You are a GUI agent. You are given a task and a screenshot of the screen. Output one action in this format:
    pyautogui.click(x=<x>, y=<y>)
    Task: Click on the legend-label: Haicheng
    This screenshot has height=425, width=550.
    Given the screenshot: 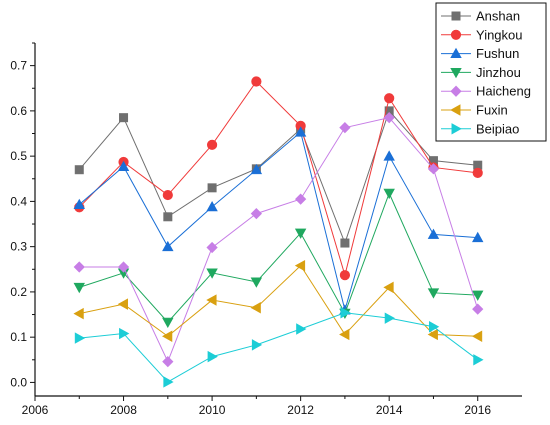 What is the action you would take?
    pyautogui.click(x=503, y=91)
    